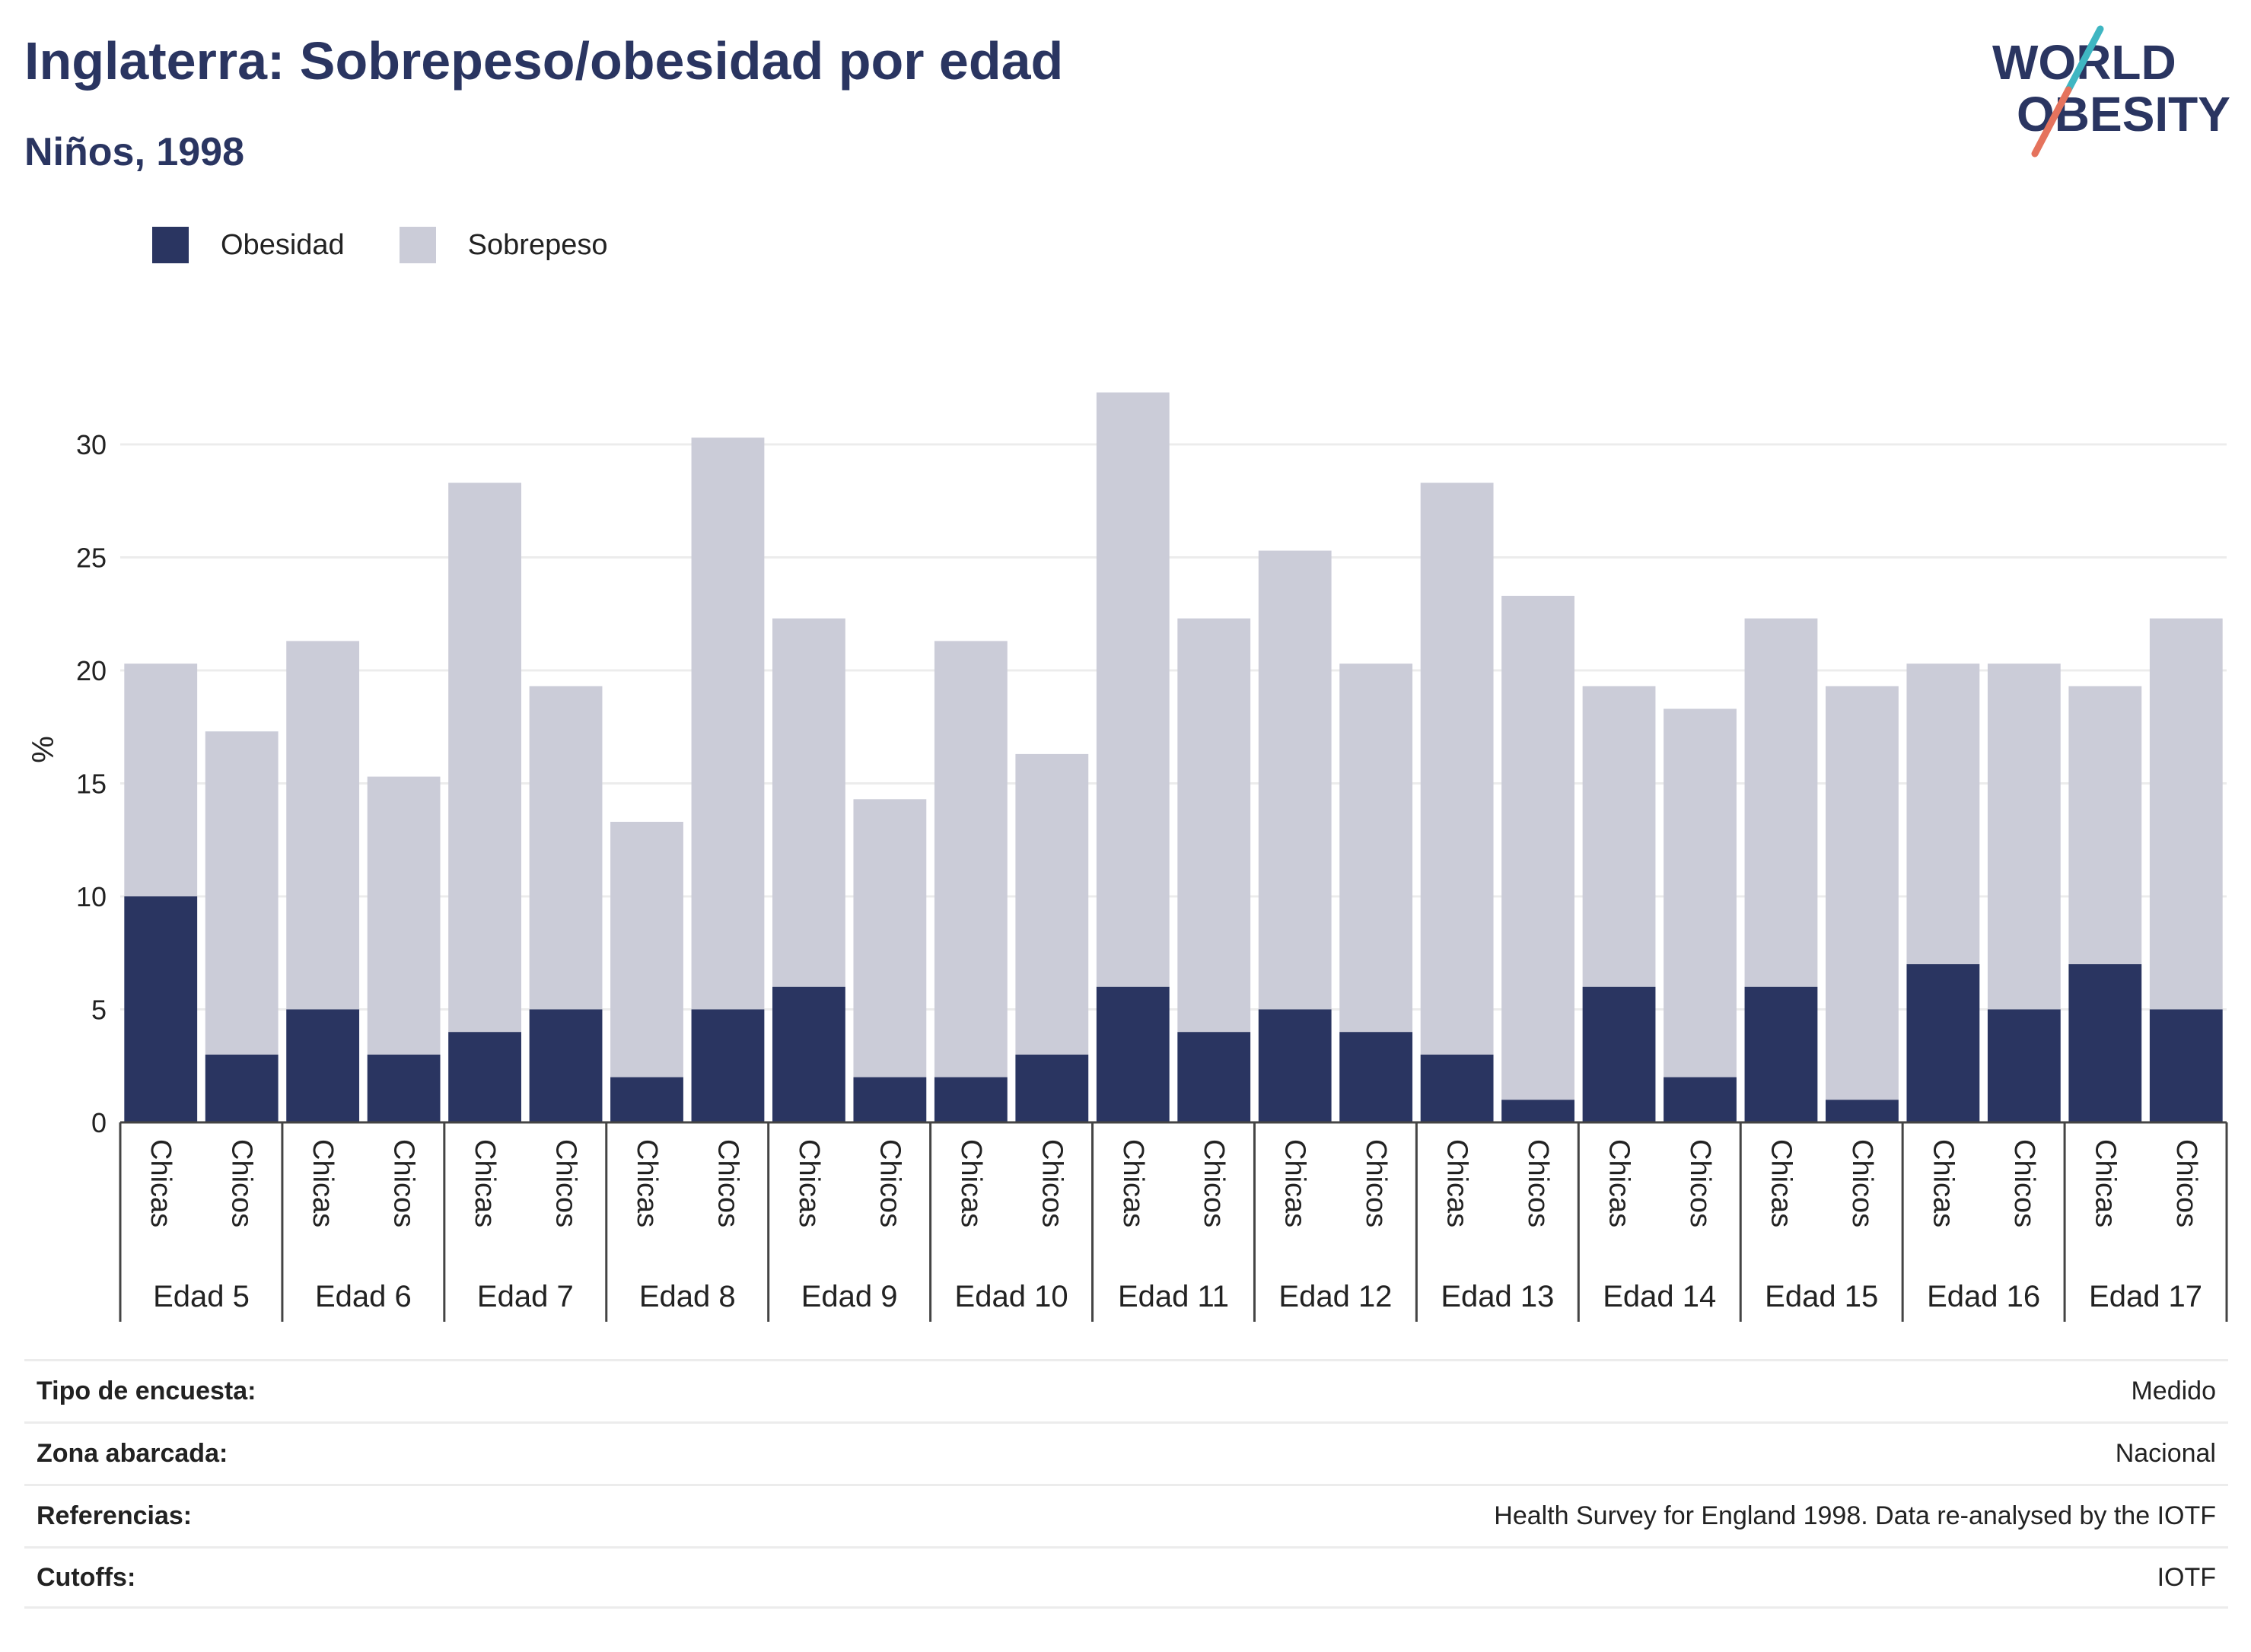  I want to click on legend-label-sobrepeso: Sobrepeso, so click(537, 244).